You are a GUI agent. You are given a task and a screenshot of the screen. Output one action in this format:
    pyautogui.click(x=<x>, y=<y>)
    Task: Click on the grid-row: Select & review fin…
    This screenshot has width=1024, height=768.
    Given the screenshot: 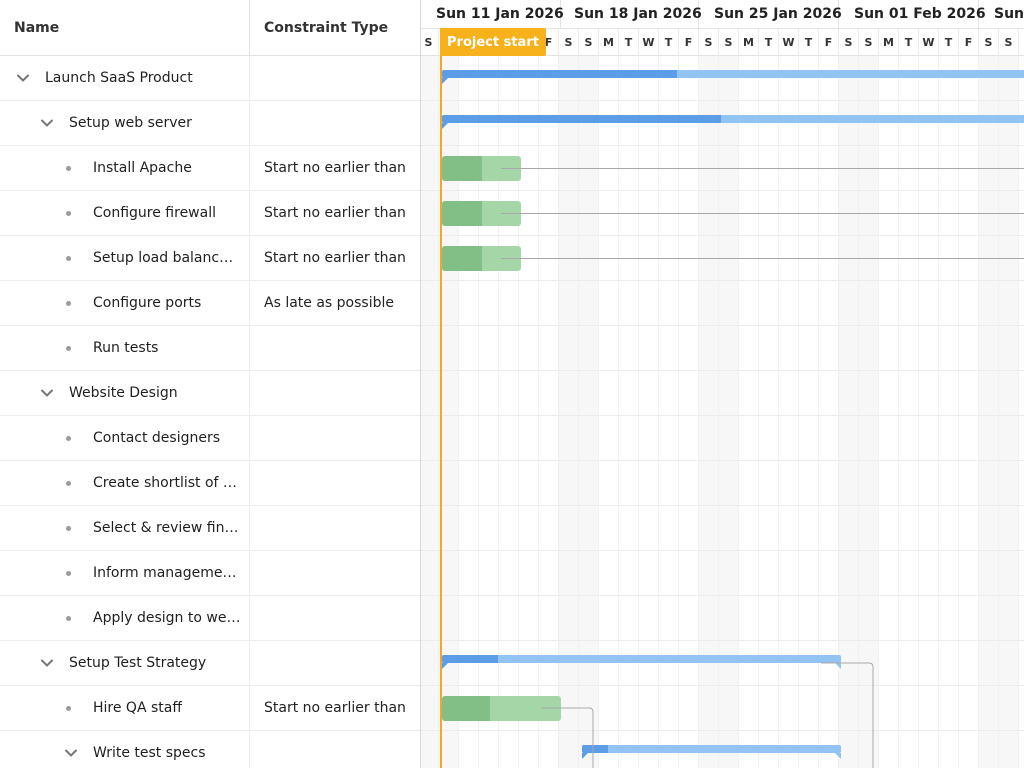 What is the action you would take?
    pyautogui.click(x=210, y=528)
    